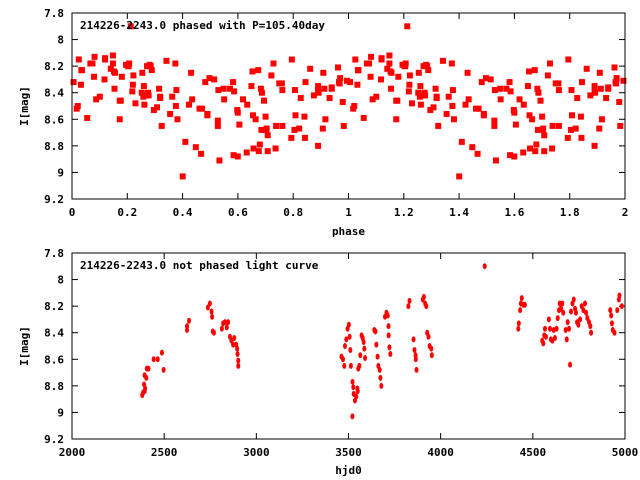 This screenshot has height=480, width=640. Describe the element at coordinates (72, 212) in the screenshot. I see `x-tick-label: 0` at that location.